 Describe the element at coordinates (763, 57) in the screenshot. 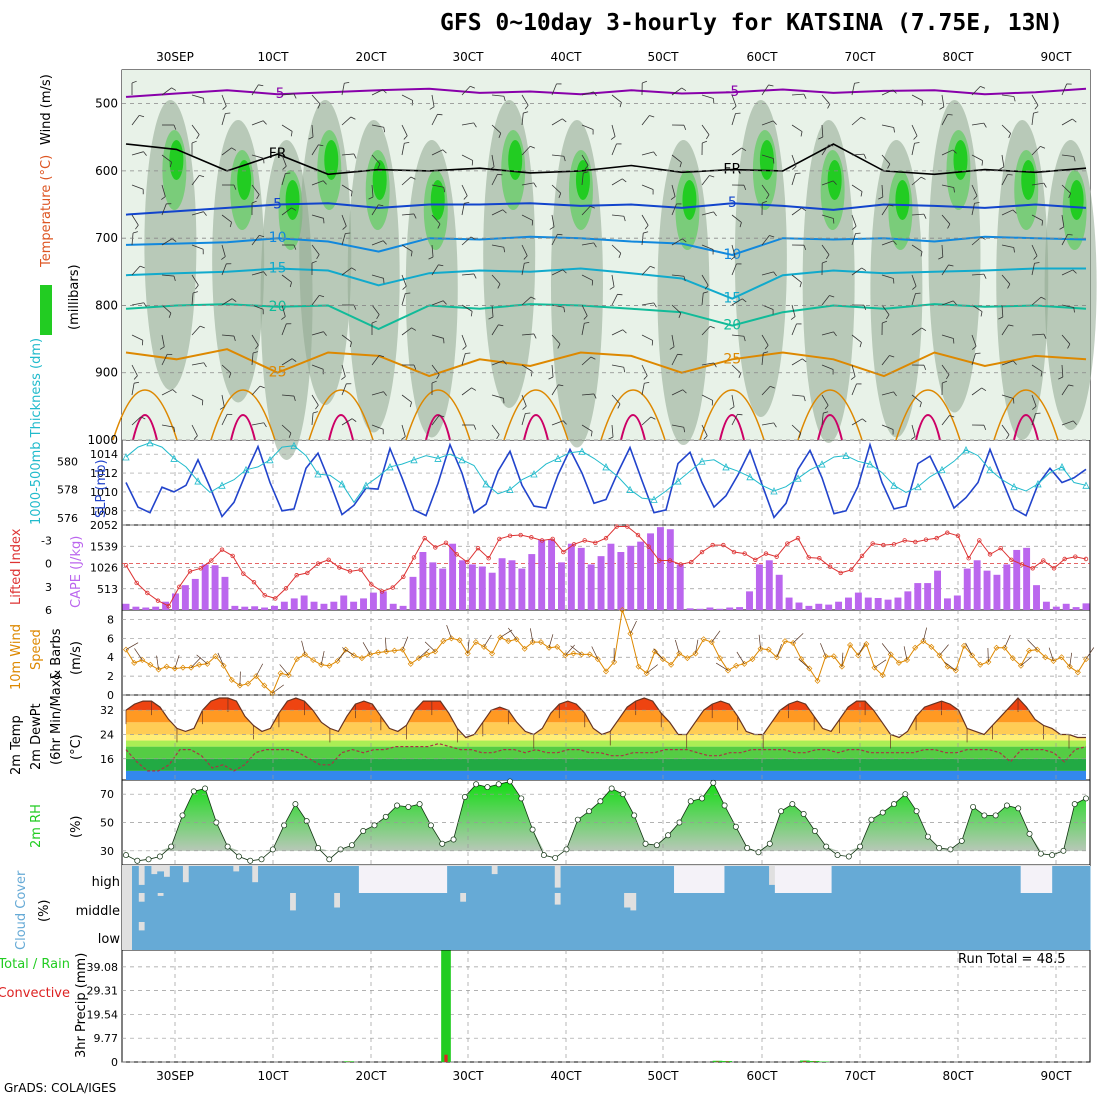

I see `x-tick-label-top: 60CT` at that location.